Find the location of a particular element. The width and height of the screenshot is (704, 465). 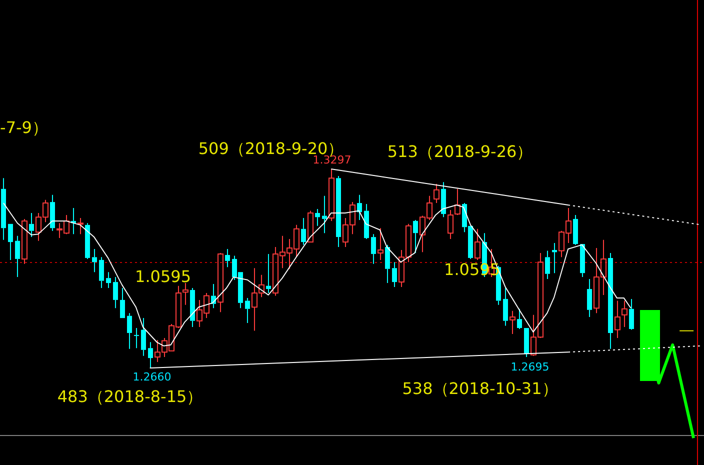

text: 513（2018-9-26） is located at coordinates (460, 151).